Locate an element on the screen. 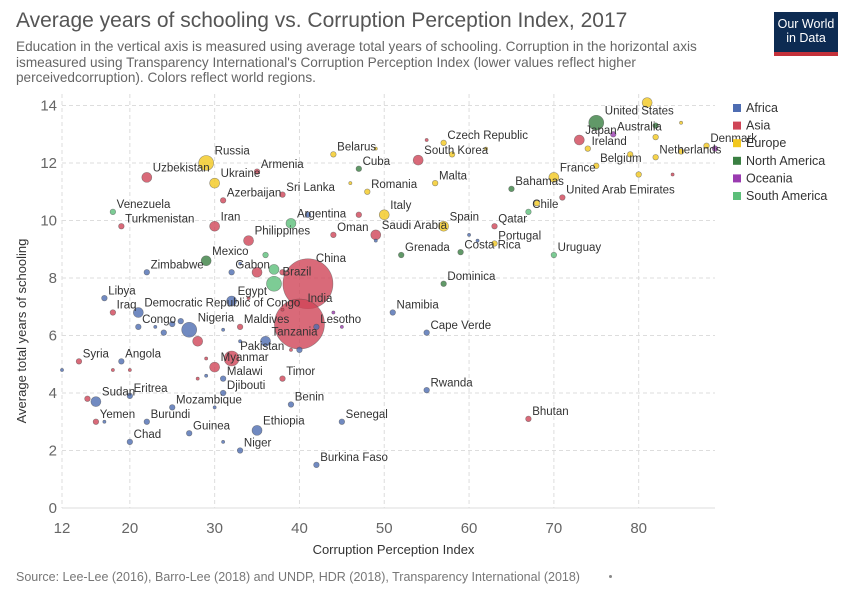 The width and height of the screenshot is (850, 600). point-chile is located at coordinates (528, 211).